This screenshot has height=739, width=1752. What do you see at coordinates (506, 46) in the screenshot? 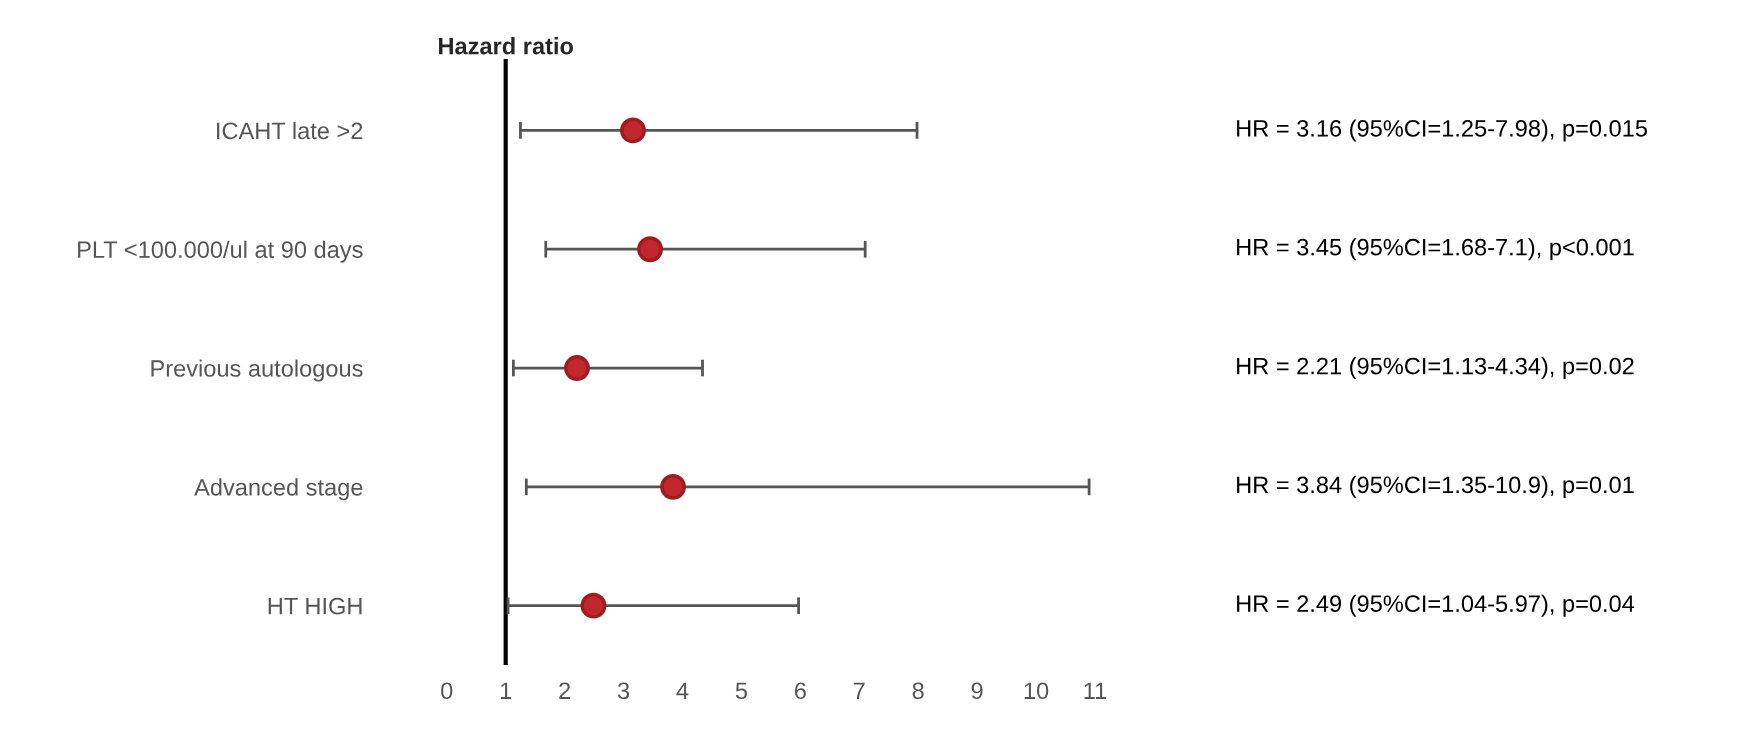
I see `chart-title: Hazard ratio` at bounding box center [506, 46].